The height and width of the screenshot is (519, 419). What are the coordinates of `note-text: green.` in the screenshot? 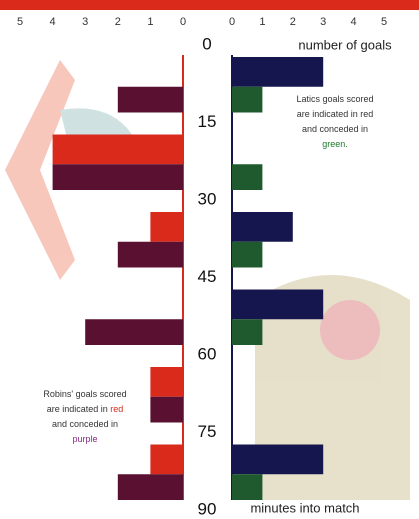 It's located at (335, 144).